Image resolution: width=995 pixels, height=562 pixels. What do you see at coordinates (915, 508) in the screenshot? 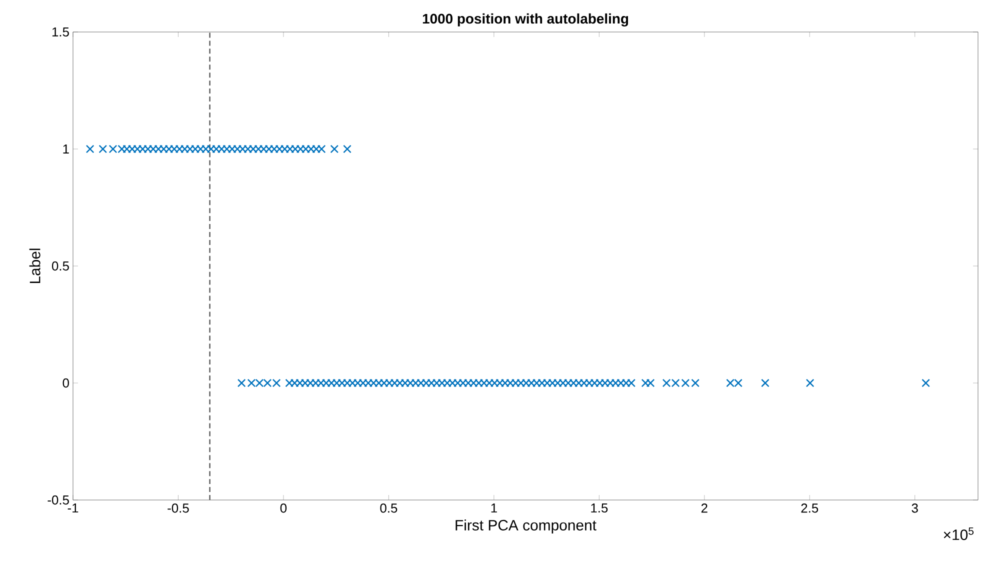
I see `x-tick-label: 3` at bounding box center [915, 508].